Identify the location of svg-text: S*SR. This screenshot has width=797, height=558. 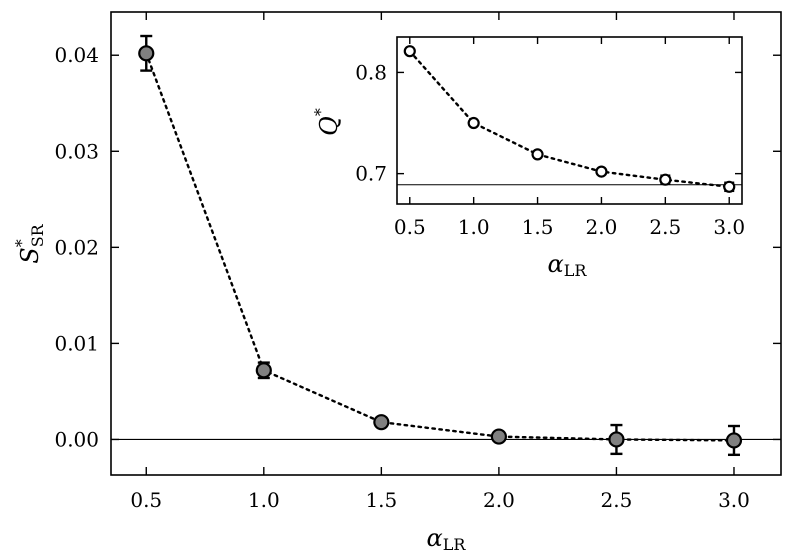
(29, 243).